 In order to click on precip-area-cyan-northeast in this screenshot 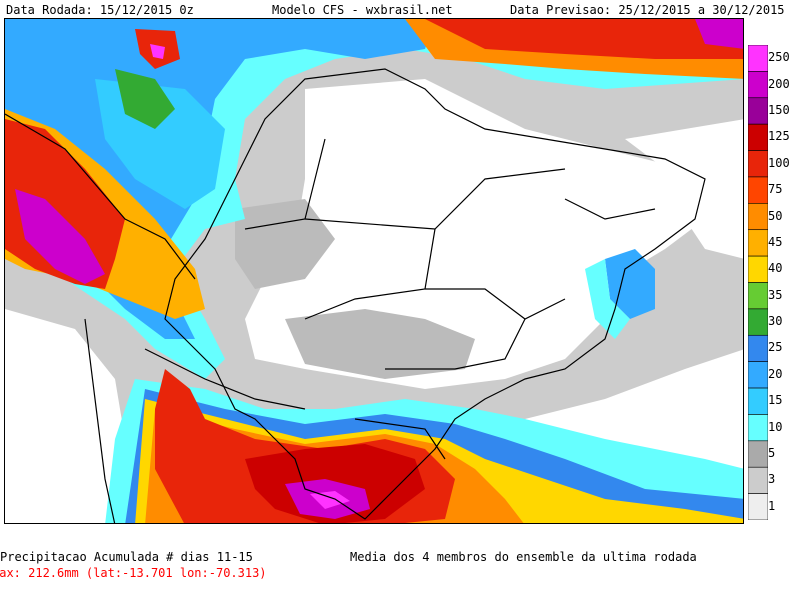, I will do `click(607, 299)`.